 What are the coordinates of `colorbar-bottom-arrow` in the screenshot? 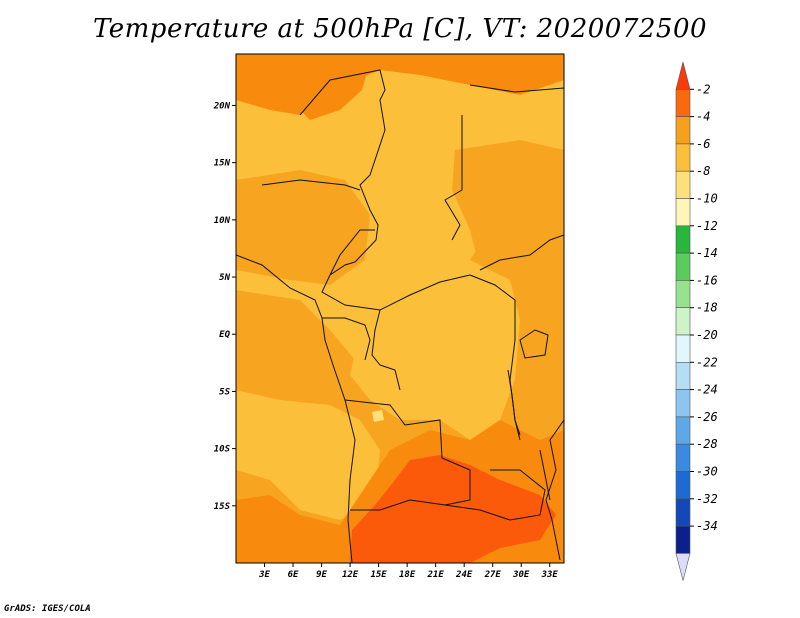 It's located at (683, 567).